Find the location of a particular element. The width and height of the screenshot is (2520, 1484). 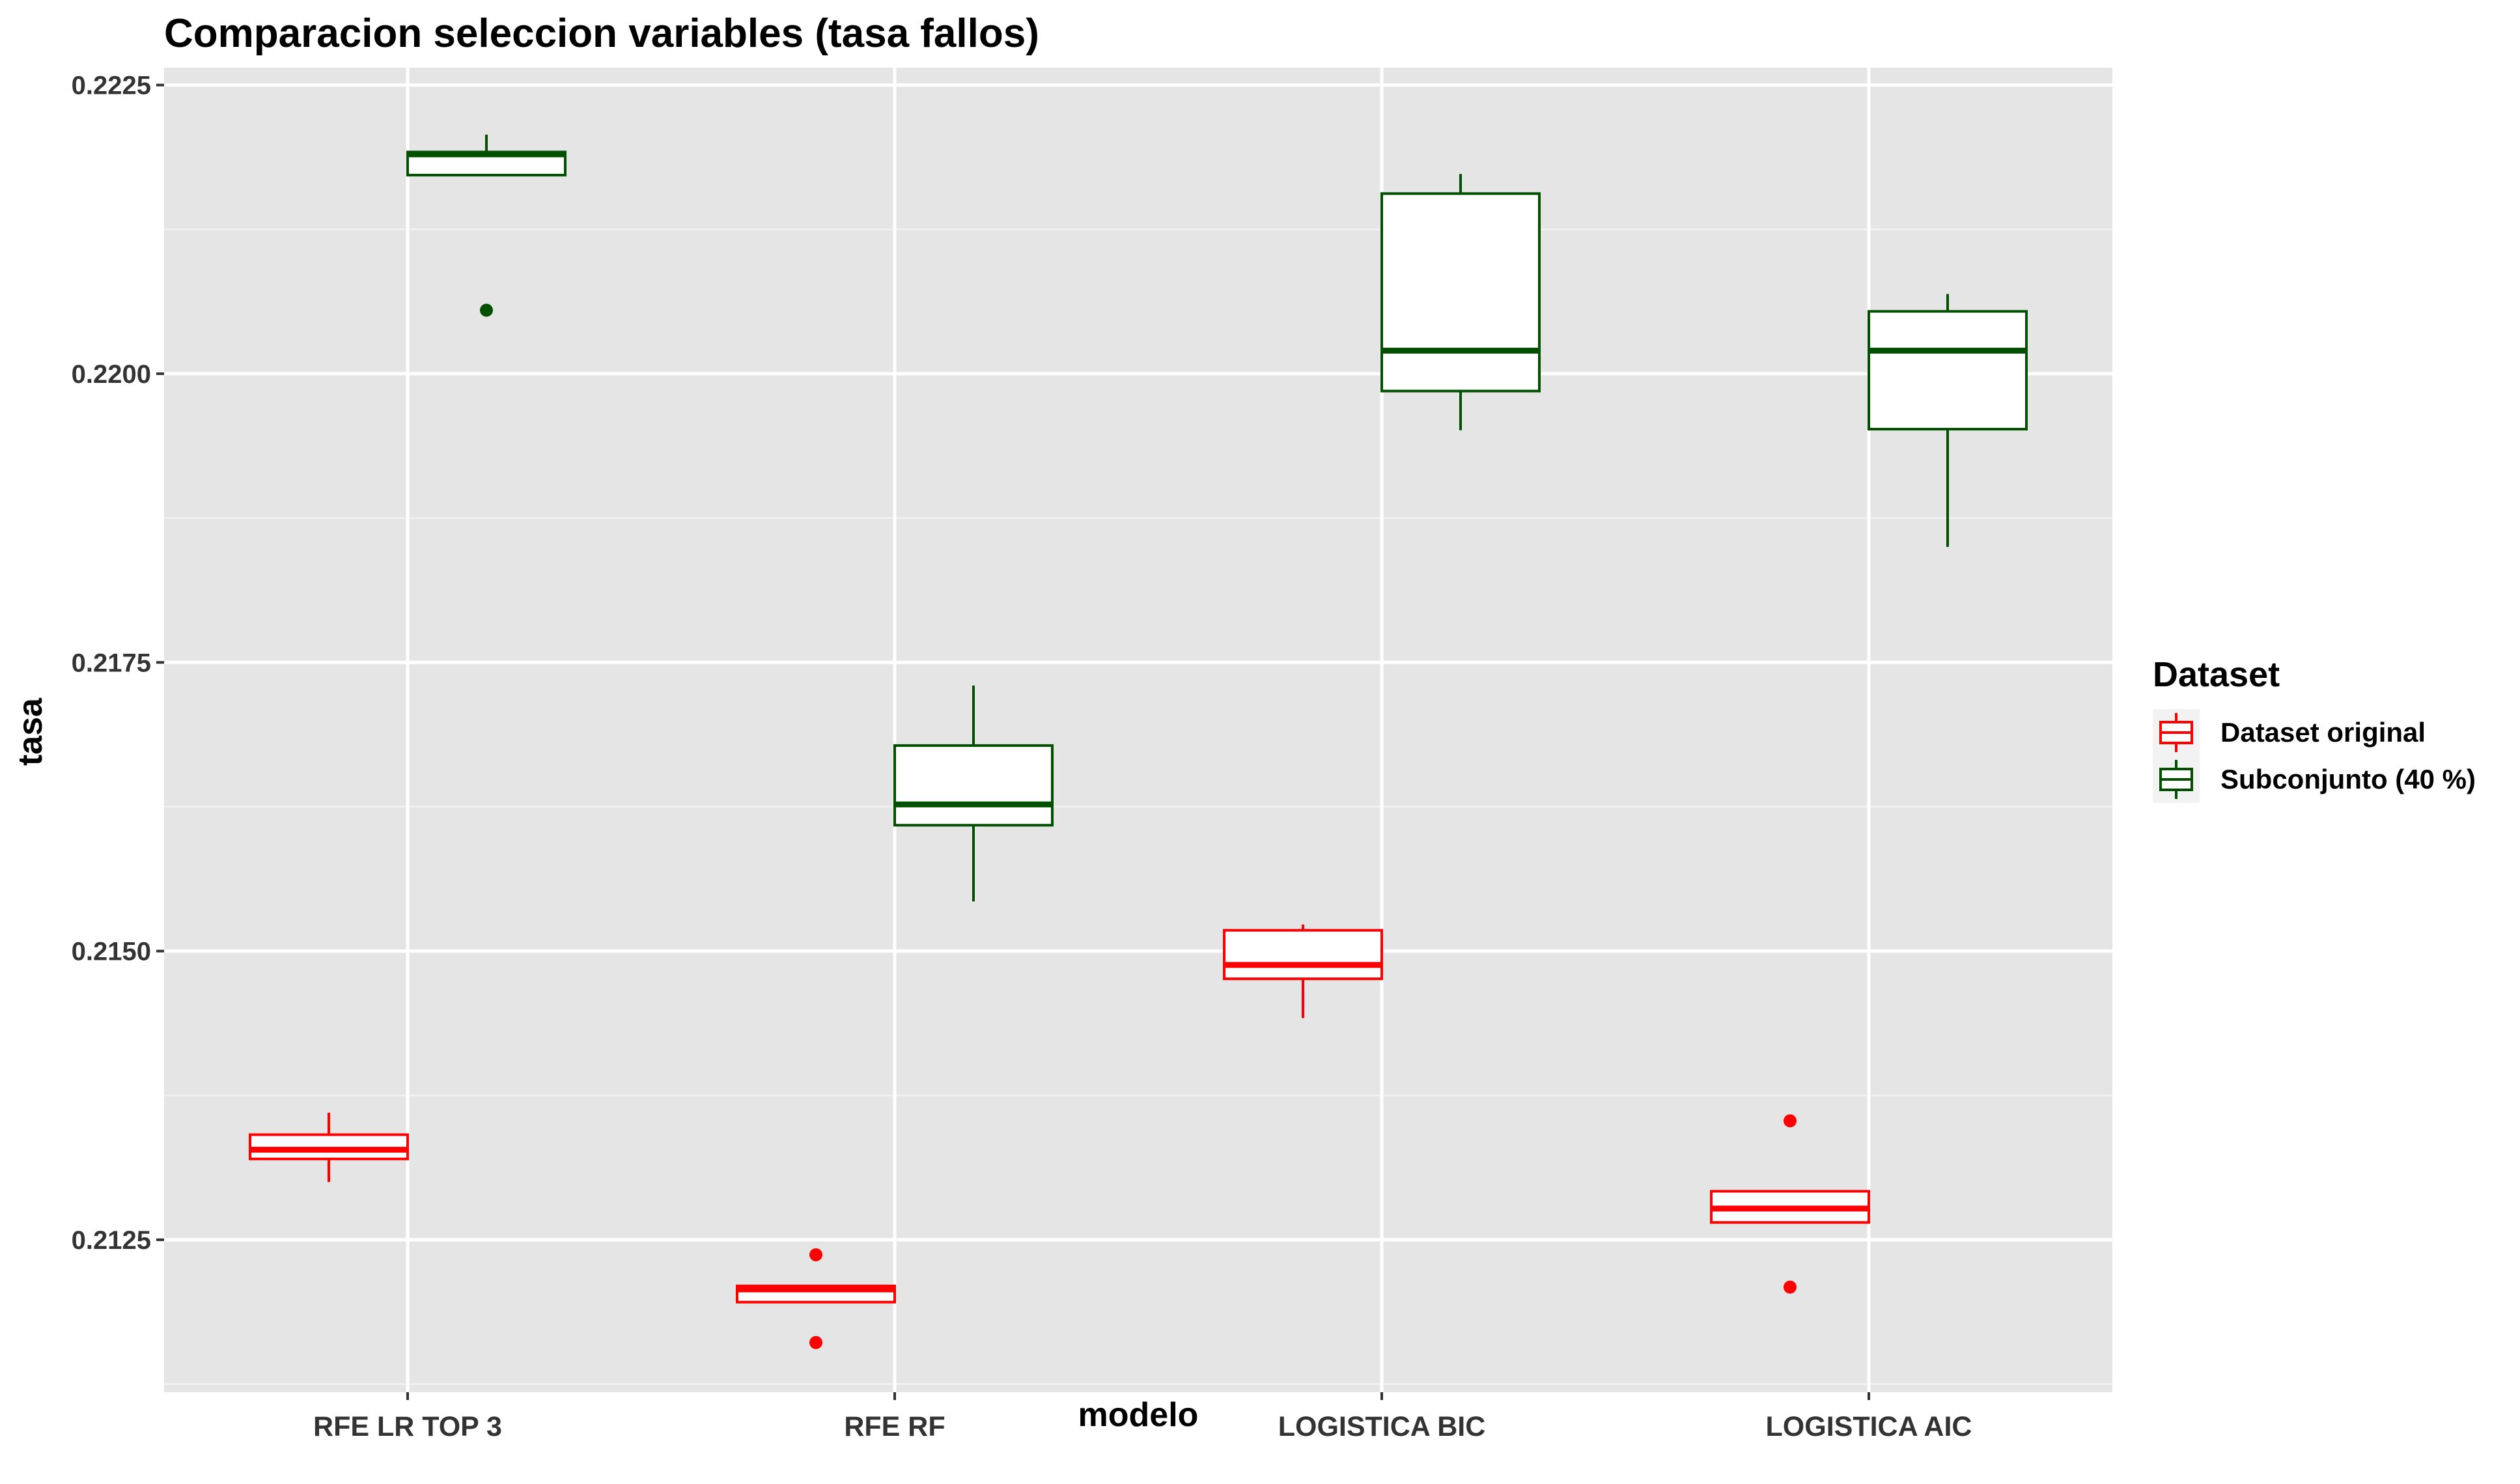

x-tick-label: RFE RF is located at coordinates (895, 1427).